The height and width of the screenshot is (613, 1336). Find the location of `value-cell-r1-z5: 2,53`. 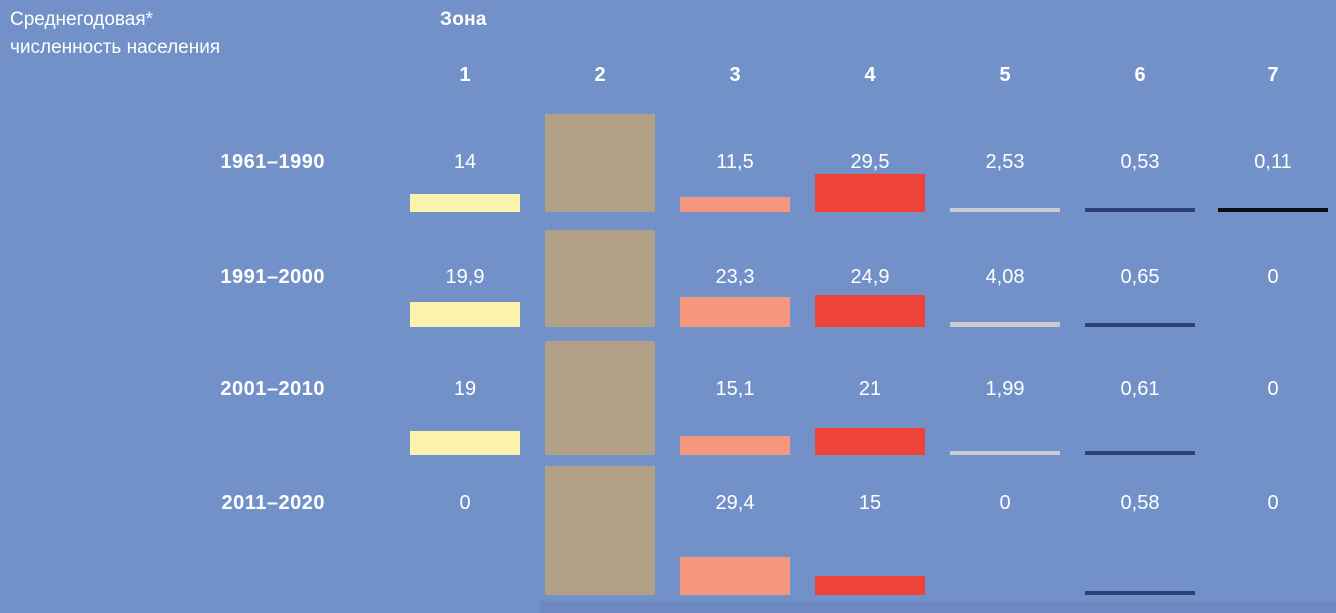

value-cell-r1-z5: 2,53 is located at coordinates (1005, 162).